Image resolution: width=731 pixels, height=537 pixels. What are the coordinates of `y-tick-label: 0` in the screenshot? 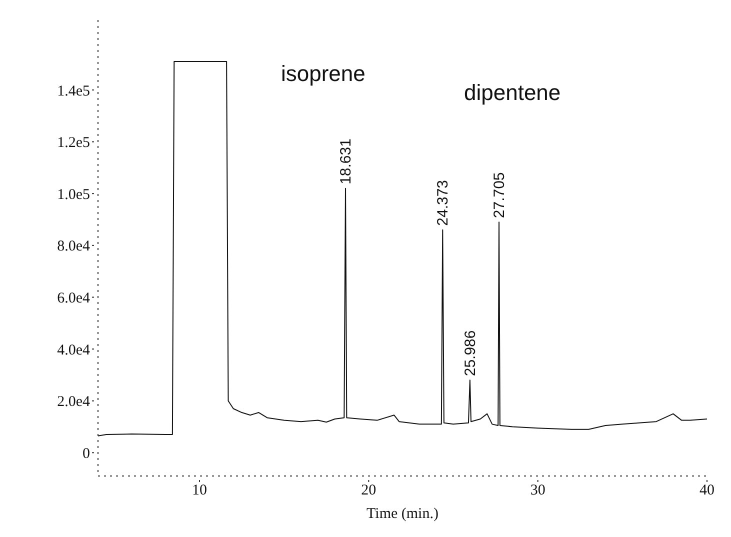 It's located at (86, 454).